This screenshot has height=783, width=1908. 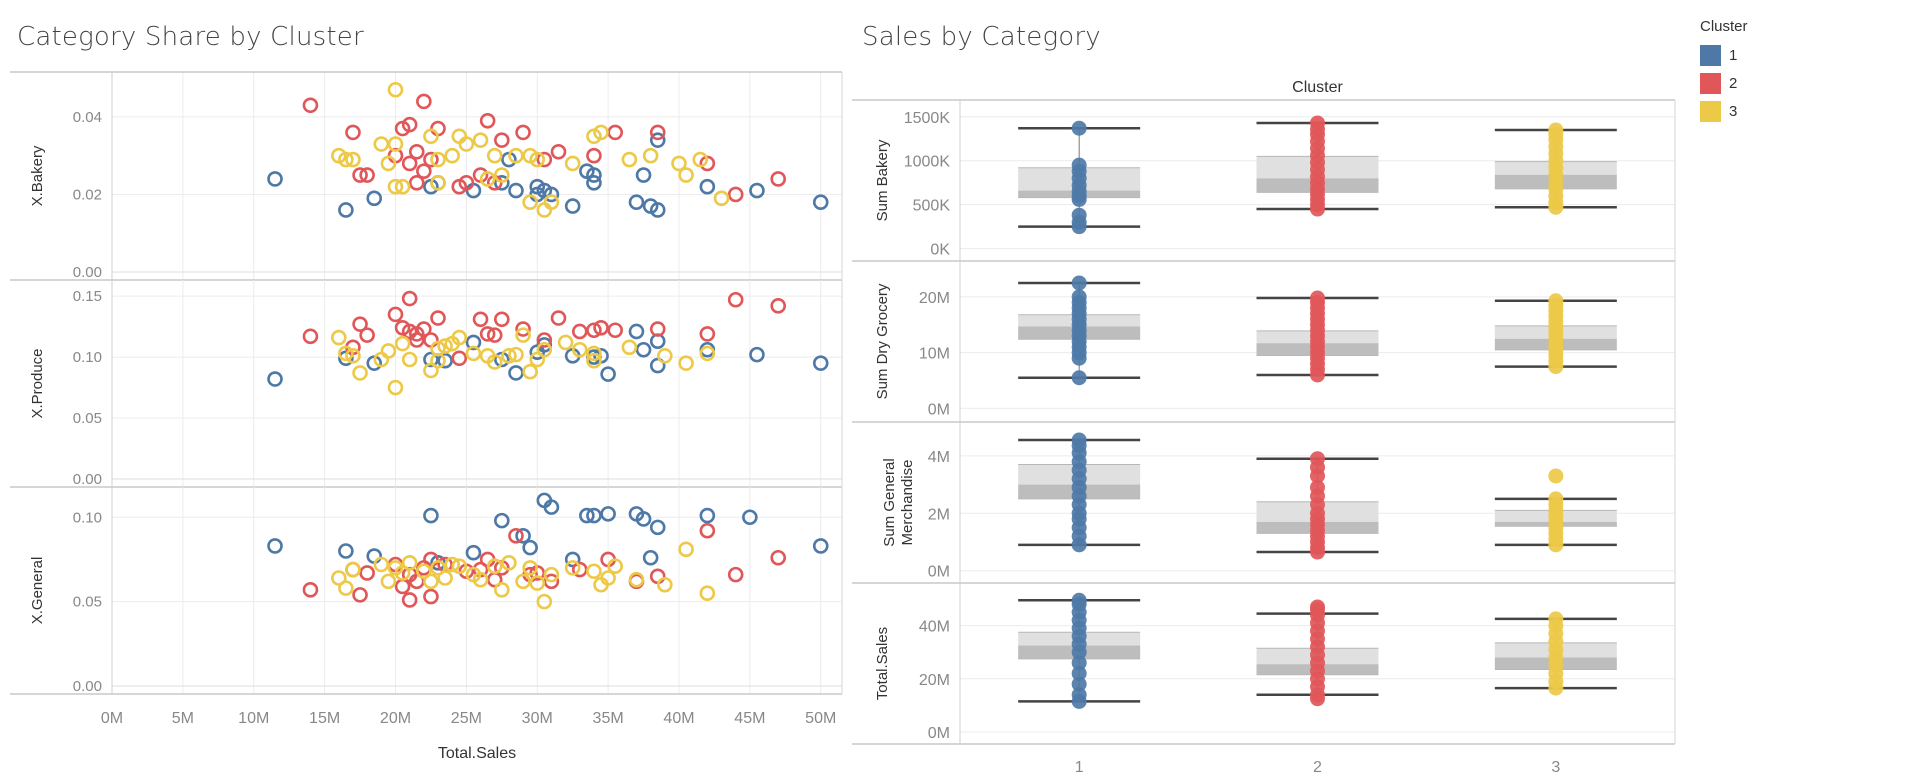 I want to click on x-tick-label: 35M, so click(x=608, y=718).